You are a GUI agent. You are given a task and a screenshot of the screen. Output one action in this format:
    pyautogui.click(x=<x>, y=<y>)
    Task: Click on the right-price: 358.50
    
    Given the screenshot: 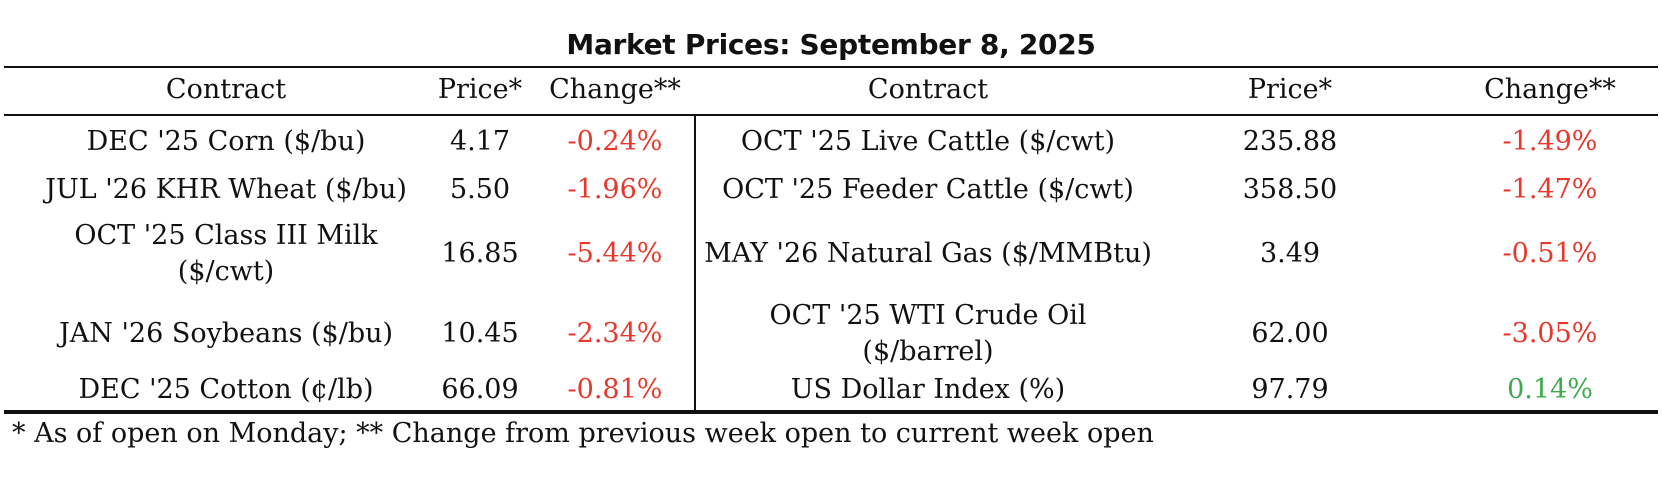 What is the action you would take?
    pyautogui.click(x=1290, y=189)
    